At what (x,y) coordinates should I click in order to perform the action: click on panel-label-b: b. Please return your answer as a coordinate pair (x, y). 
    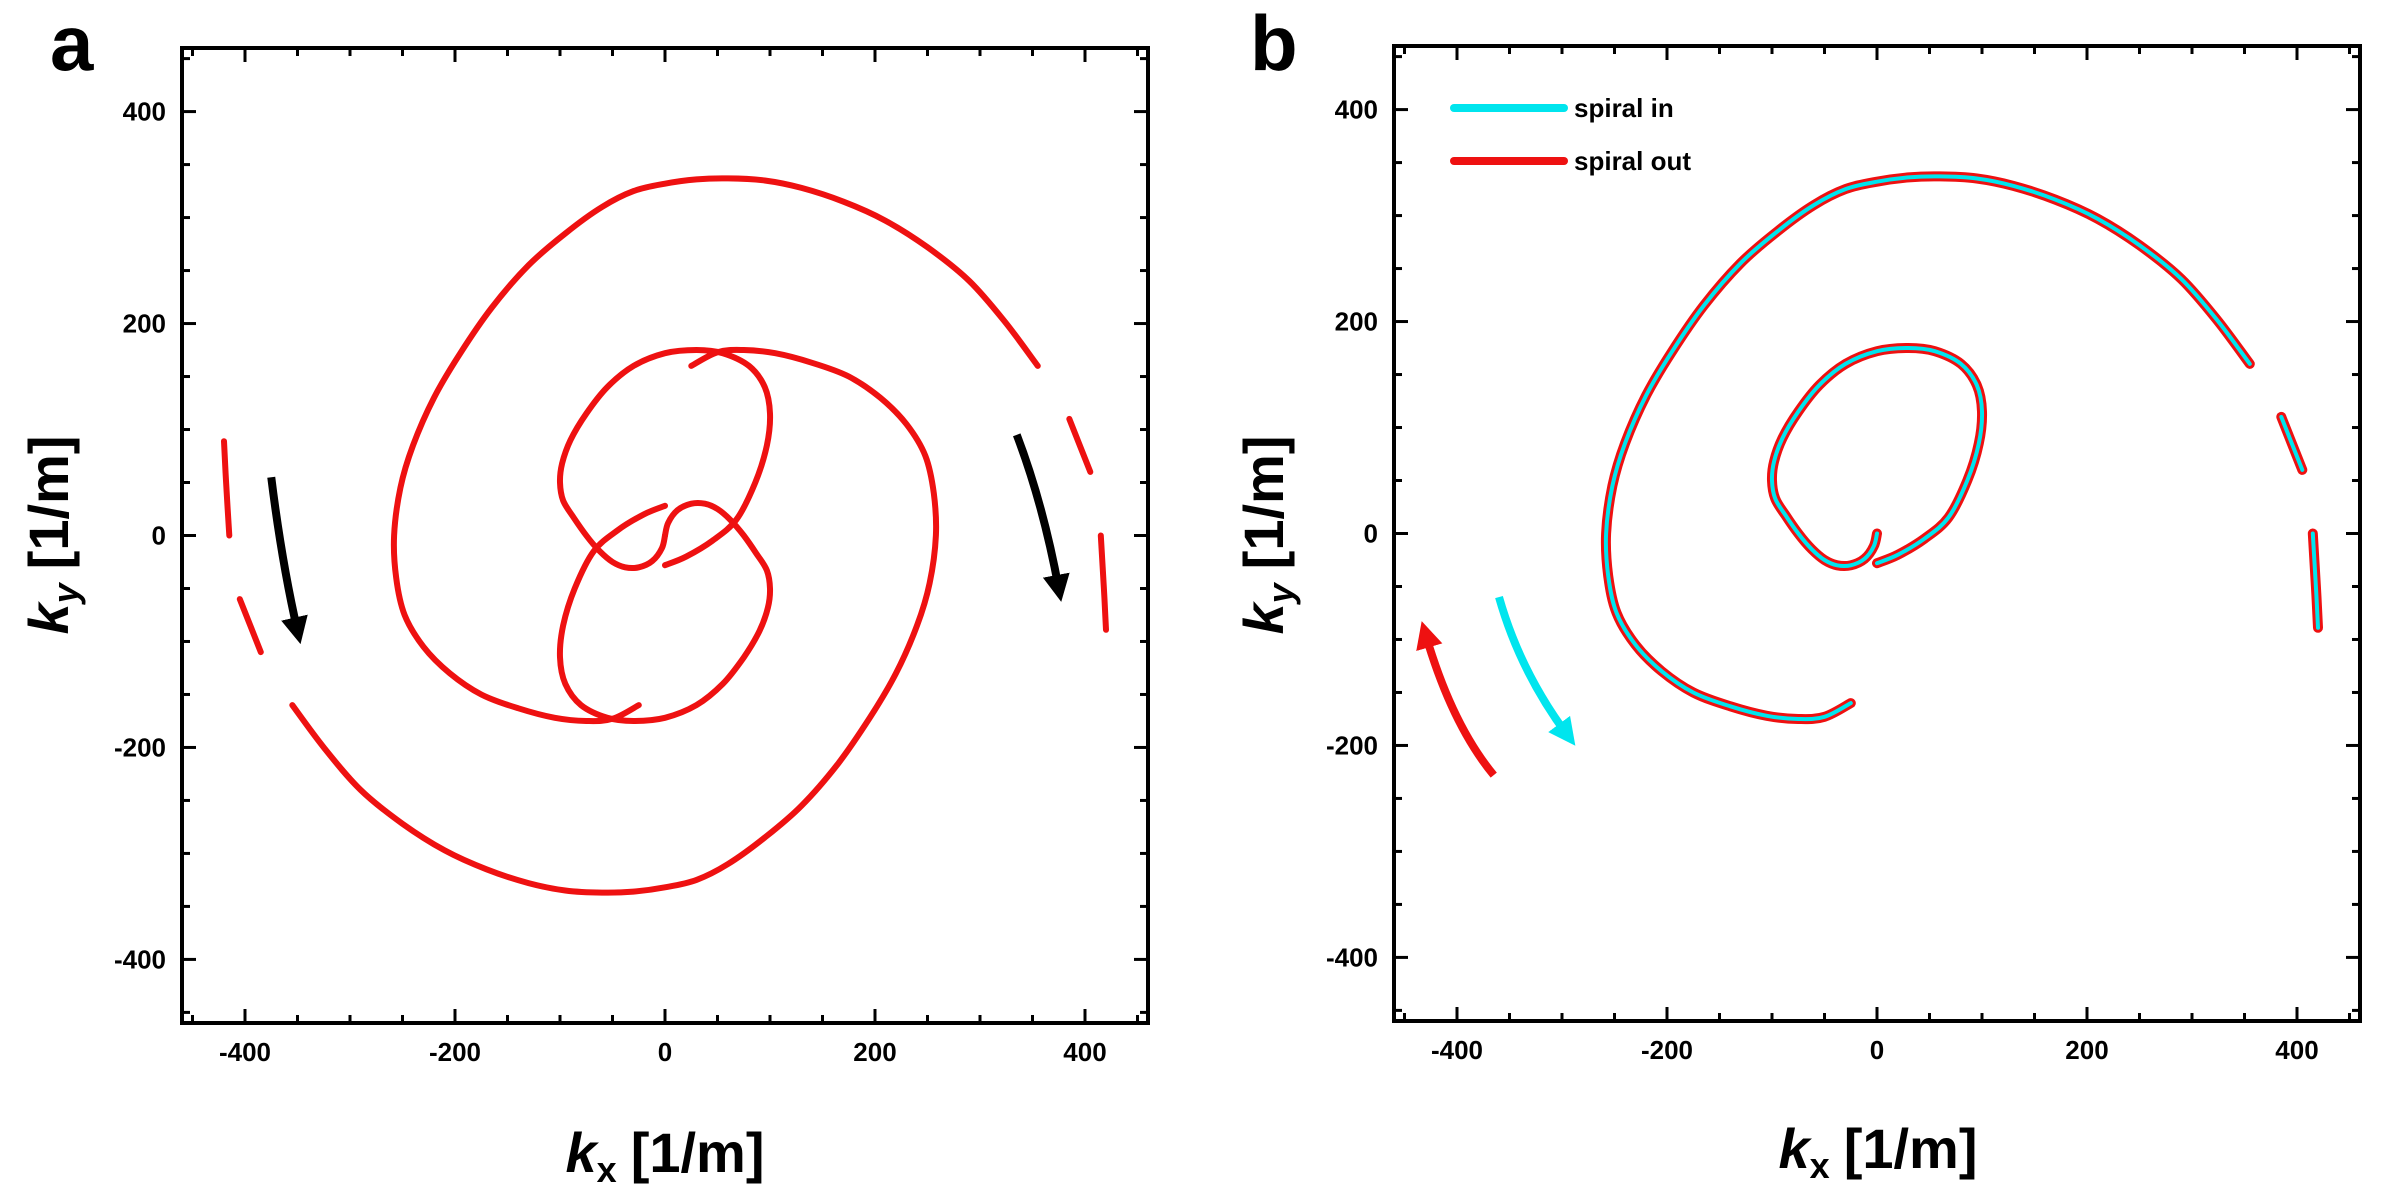
    Looking at the image, I should click on (1274, 43).